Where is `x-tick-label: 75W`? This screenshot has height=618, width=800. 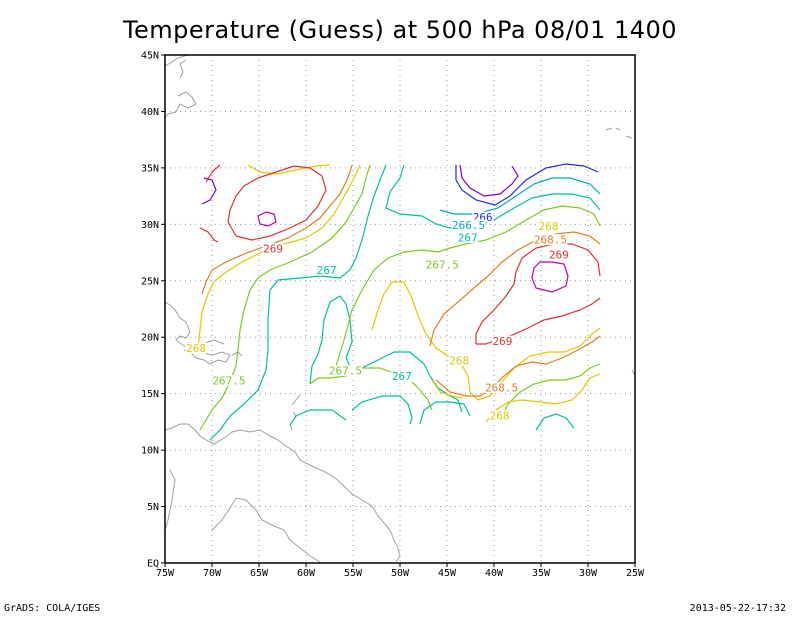
x-tick-label: 75W is located at coordinates (165, 573).